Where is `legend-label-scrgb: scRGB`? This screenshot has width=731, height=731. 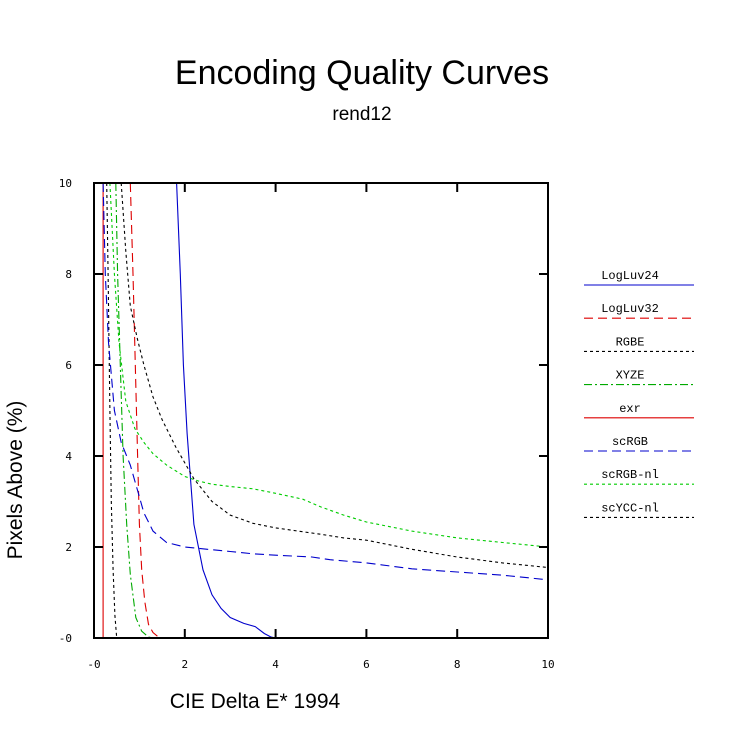 legend-label-scrgb: scRGB is located at coordinates (630, 442).